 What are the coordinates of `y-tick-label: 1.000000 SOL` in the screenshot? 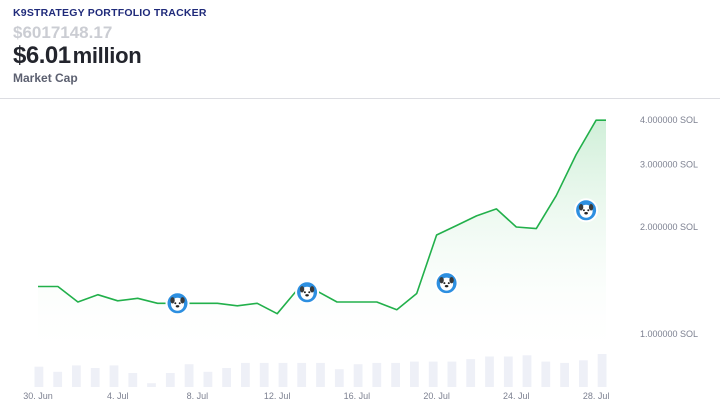 It's located at (669, 334).